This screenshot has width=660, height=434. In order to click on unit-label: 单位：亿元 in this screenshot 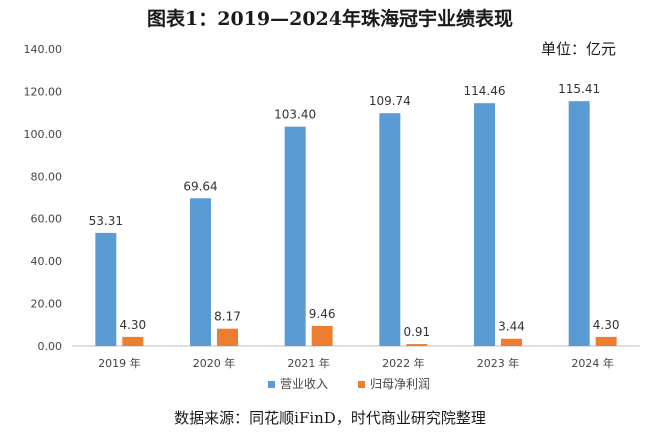, I will do `click(578, 49)`.